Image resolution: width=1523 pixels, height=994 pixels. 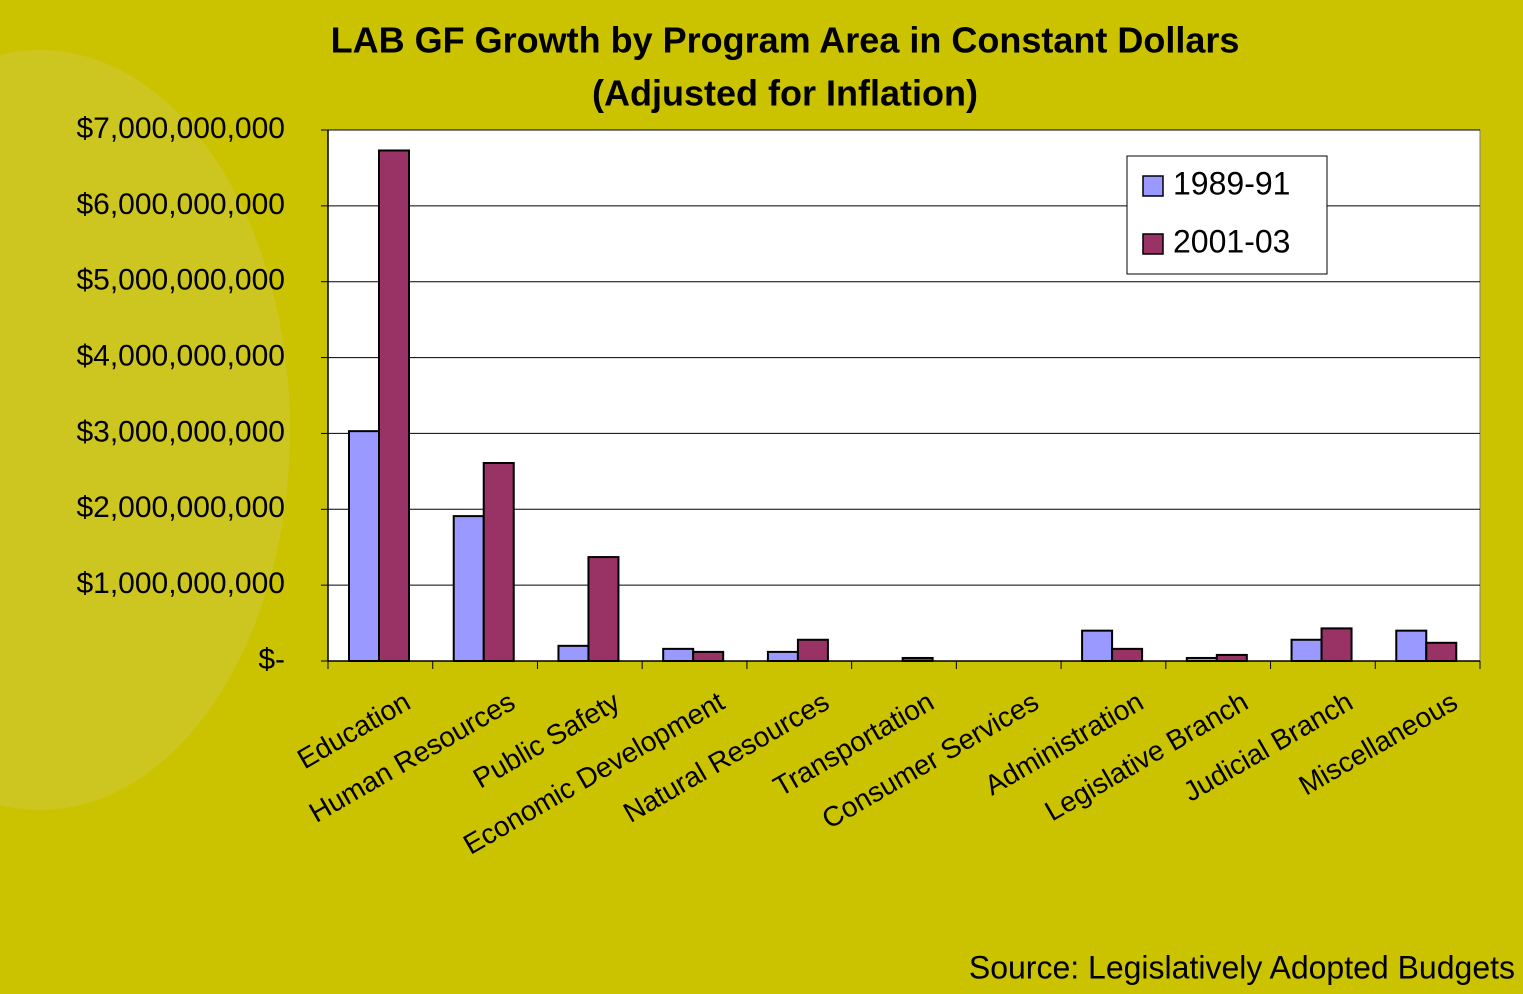 I want to click on legend-label: 2001-03, so click(x=1231, y=241).